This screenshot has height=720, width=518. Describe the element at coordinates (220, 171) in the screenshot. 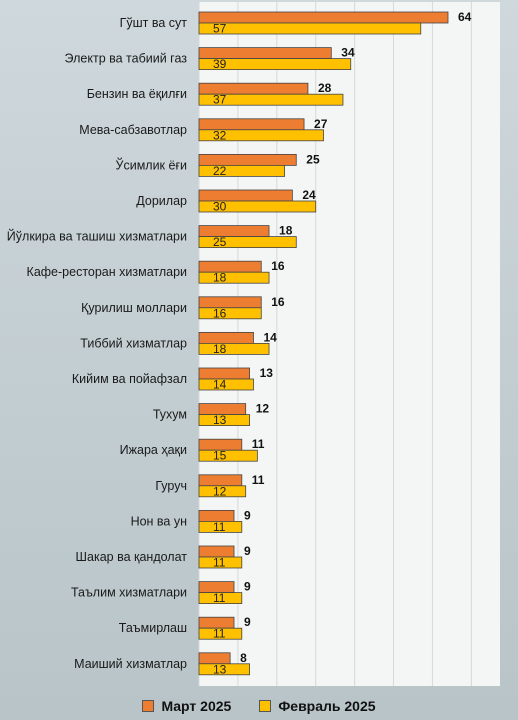

I see `data-label-february: 22` at that location.